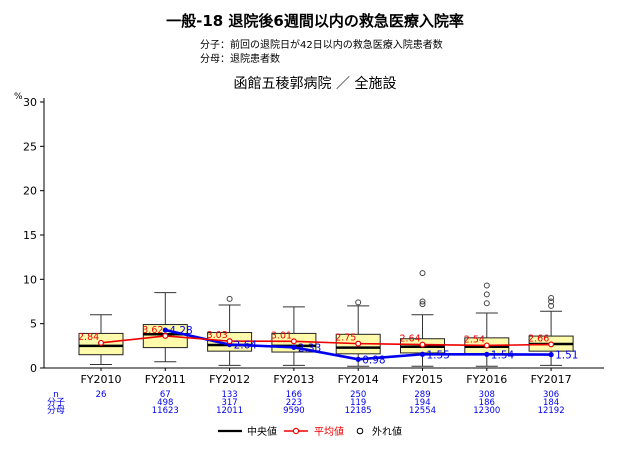 The width and height of the screenshot is (630, 467). What do you see at coordinates (100, 379) in the screenshot?
I see `x-tick-label-FY2010: FY2010` at bounding box center [100, 379].